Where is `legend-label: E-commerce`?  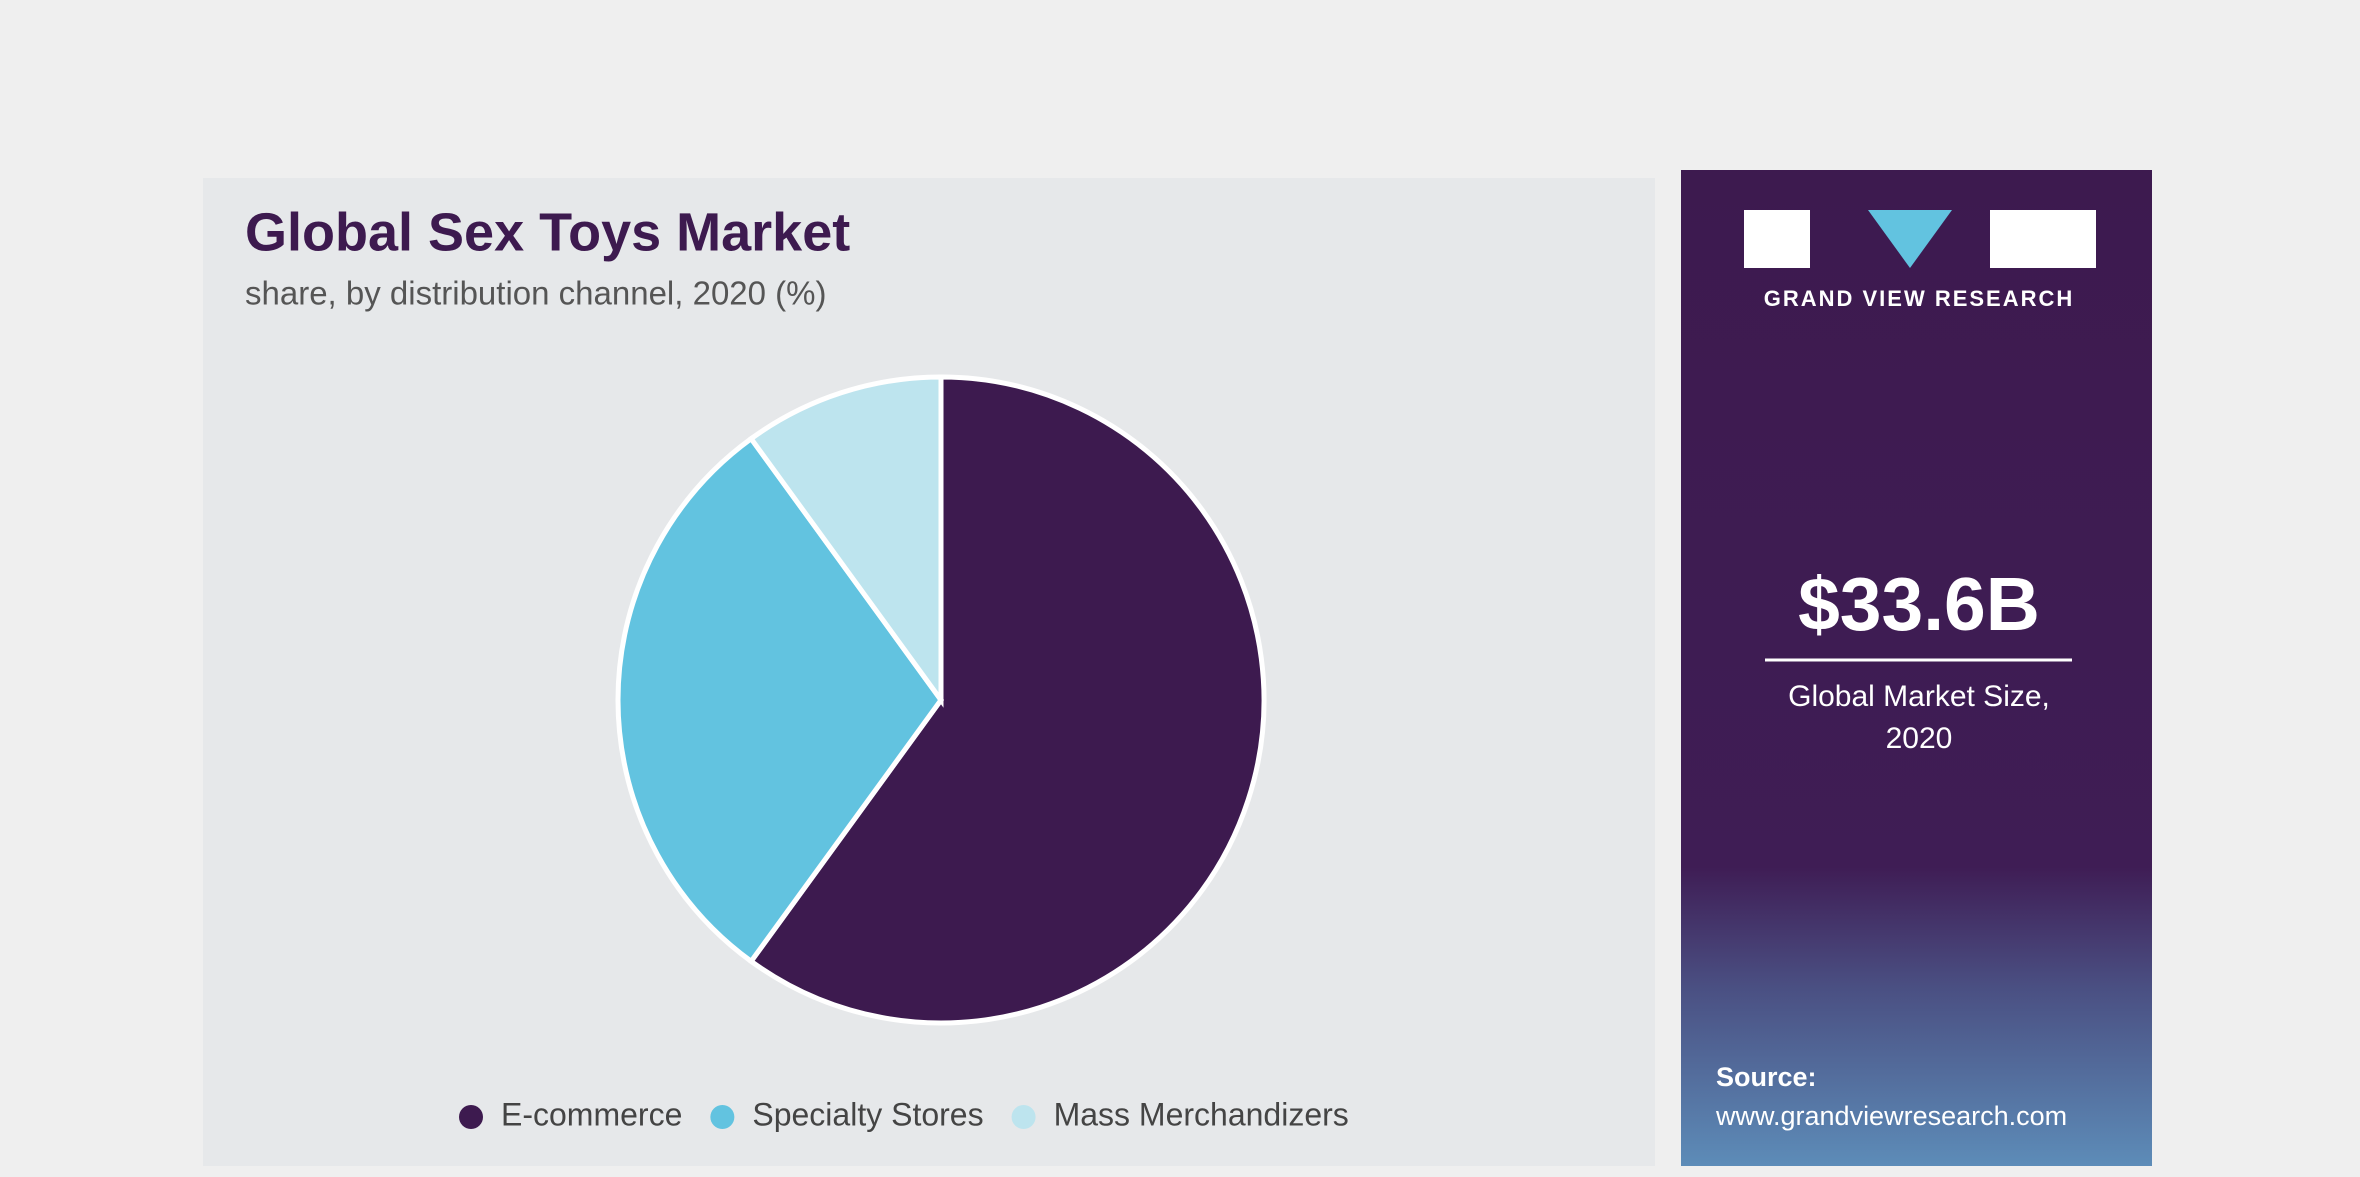
legend-label: E-commerce is located at coordinates (591, 1114).